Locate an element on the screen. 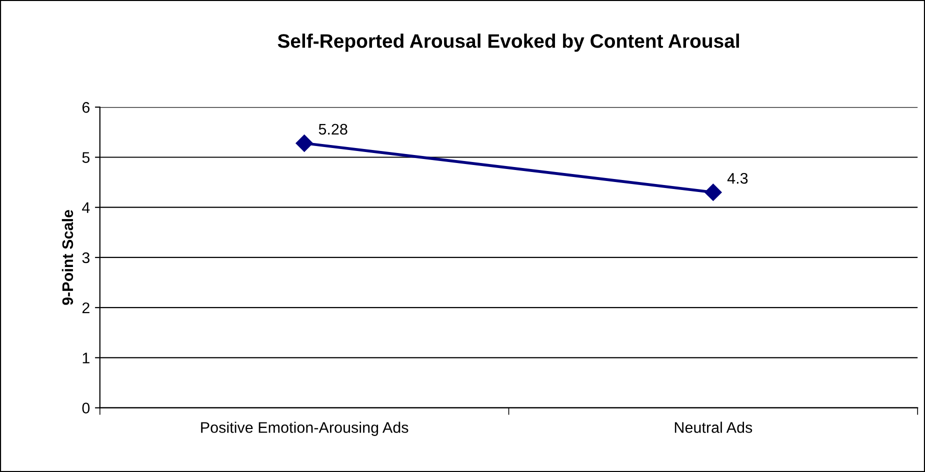  y-tick-label: 1 is located at coordinates (86, 358).